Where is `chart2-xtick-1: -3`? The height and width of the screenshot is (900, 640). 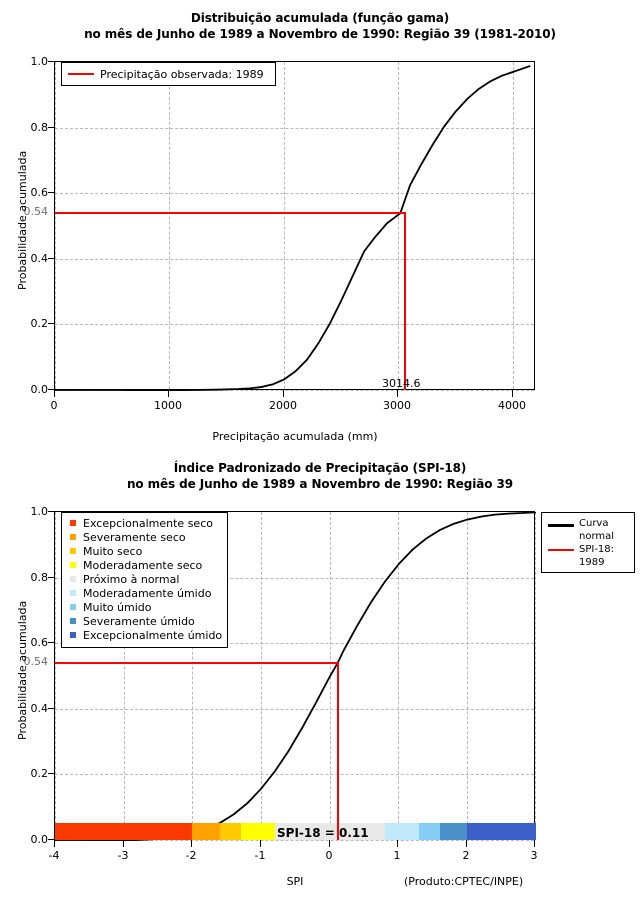 chart2-xtick-1: -3 is located at coordinates (123, 855).